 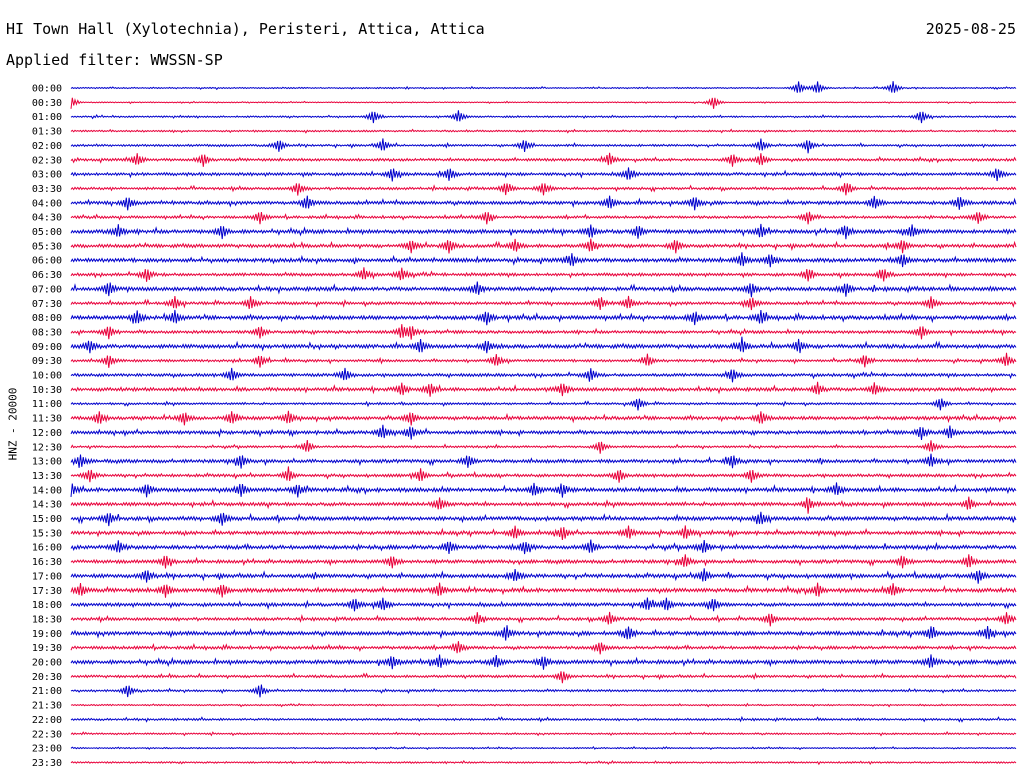 I want to click on row-time-label: 14:00, so click(x=47, y=490).